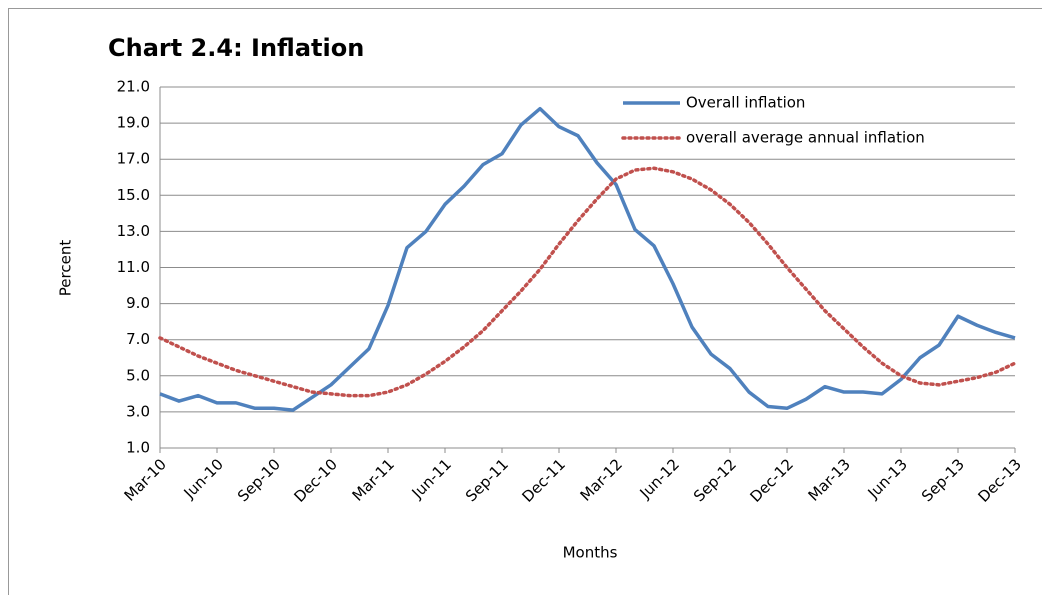 This screenshot has width=1042, height=595. What do you see at coordinates (431, 478) in the screenshot?
I see `x-tick-label: Jun-11` at bounding box center [431, 478].